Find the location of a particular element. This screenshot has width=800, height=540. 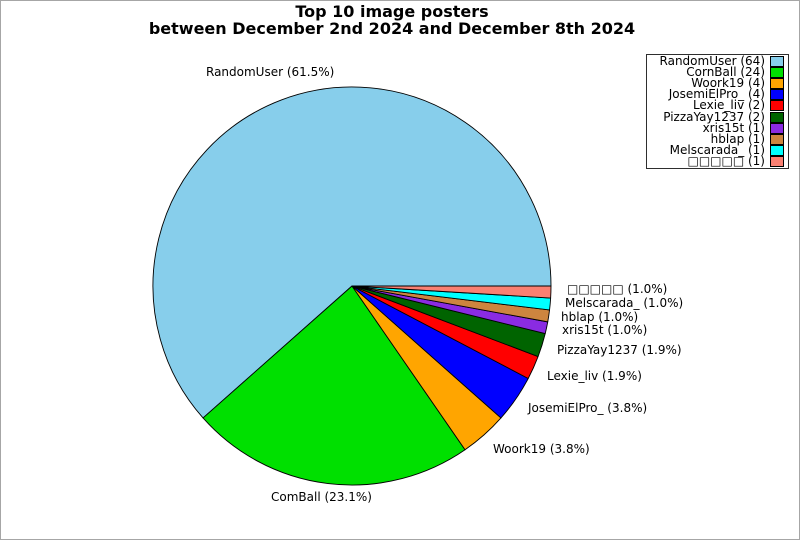

slice-label-woork19: Woork19 (3.8%) is located at coordinates (541, 449).